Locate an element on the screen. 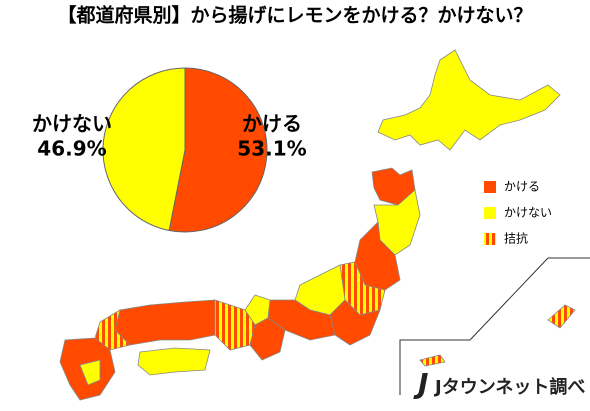 Image resolution: width=590 pixels, height=411 pixels. source: Jタウンネット調べ is located at coordinates (509, 387).